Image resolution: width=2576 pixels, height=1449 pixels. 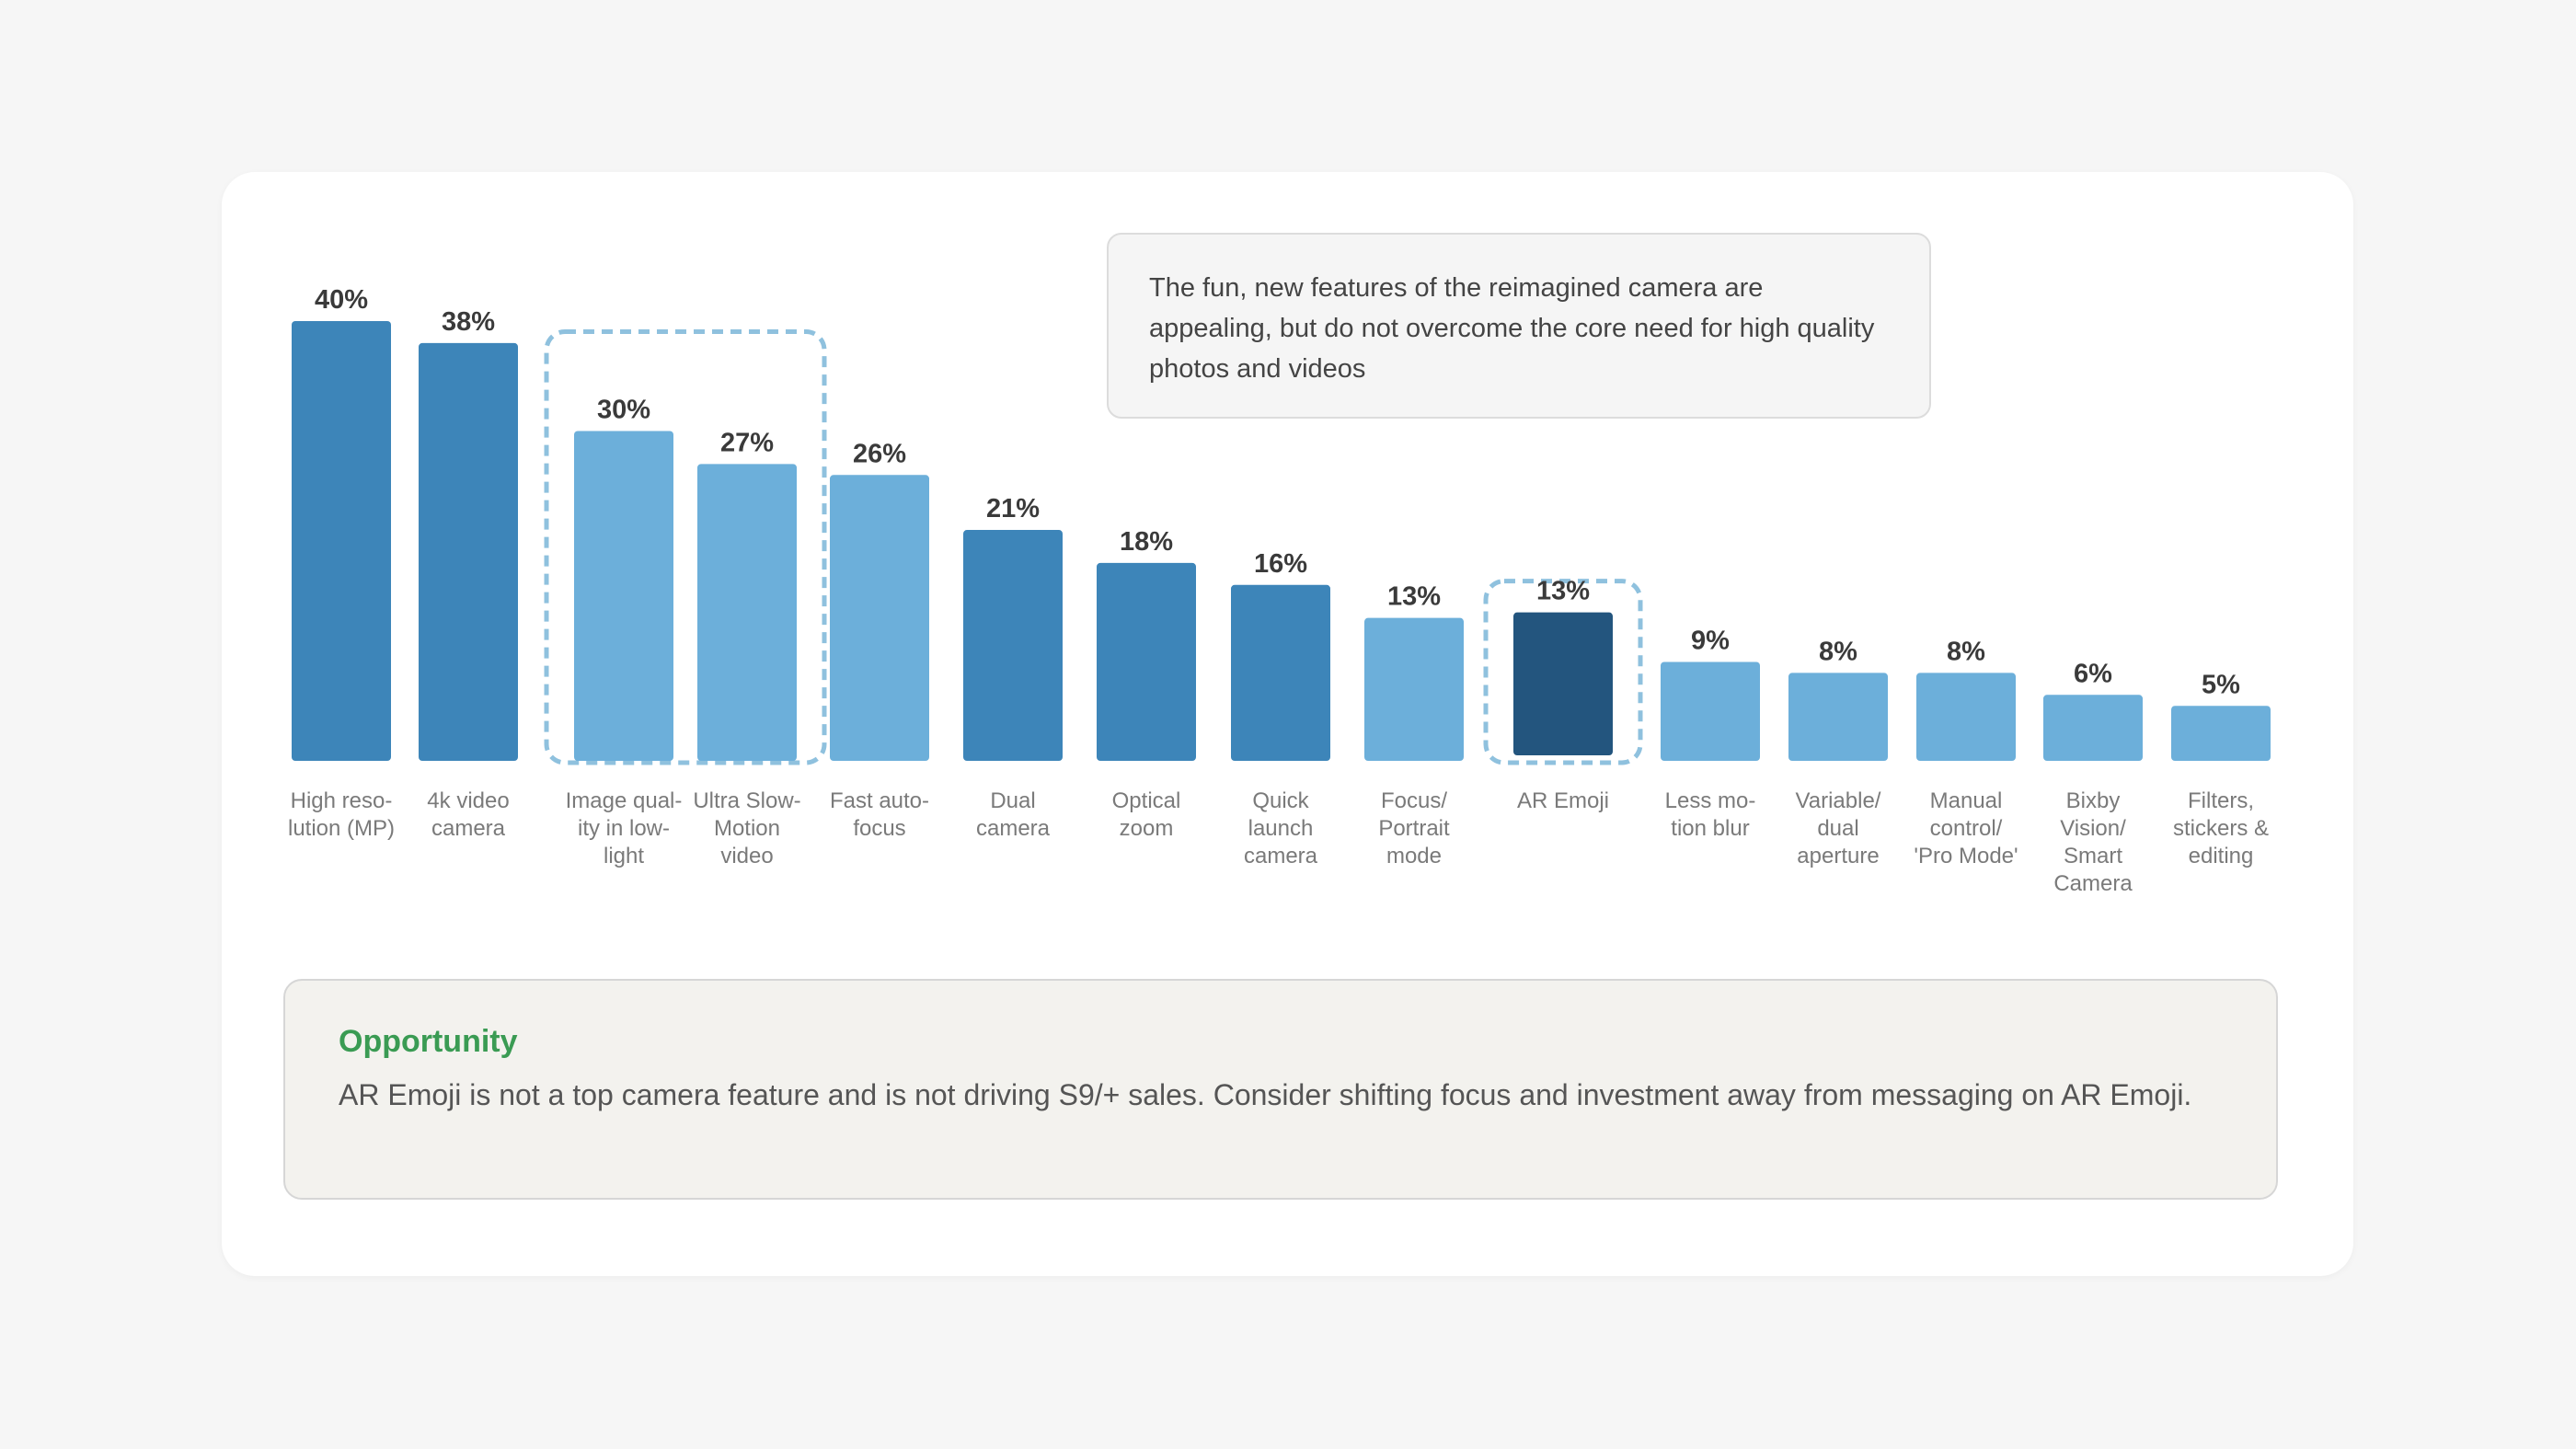 I want to click on category-label: Focus/Portrait mode, so click(x=1414, y=828).